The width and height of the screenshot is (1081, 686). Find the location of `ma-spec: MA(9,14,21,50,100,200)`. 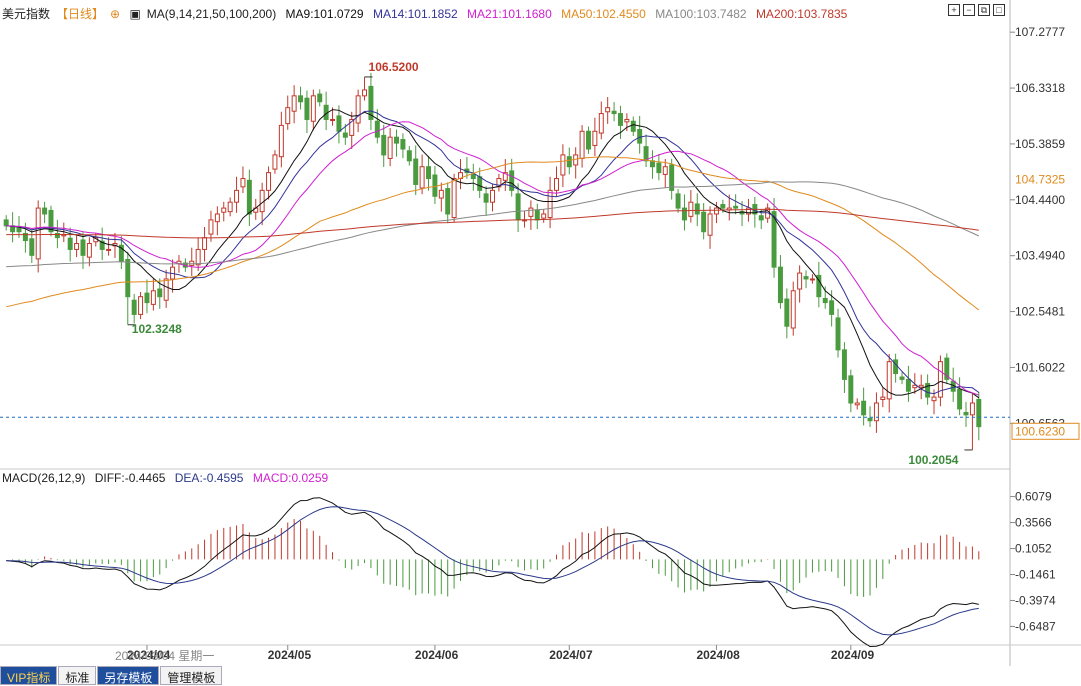

ma-spec: MA(9,14,21,50,100,200) is located at coordinates (211, 14).